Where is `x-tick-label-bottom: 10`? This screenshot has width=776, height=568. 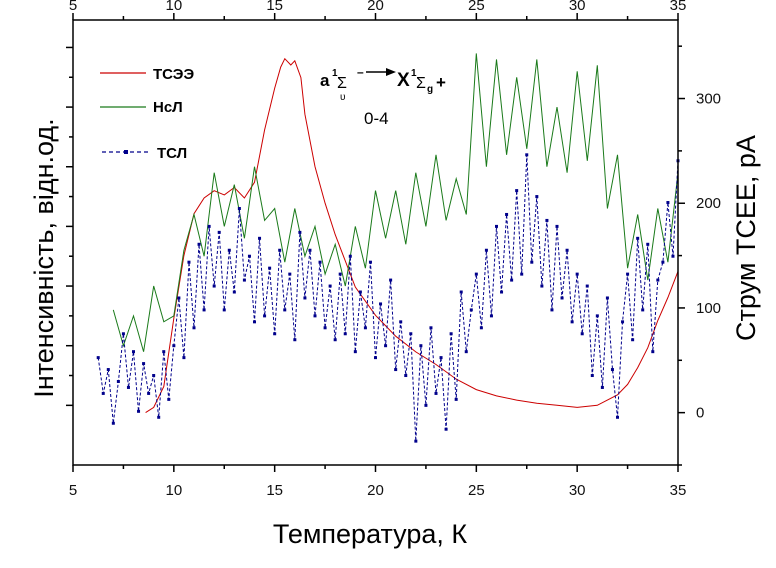 x-tick-label-bottom: 10 is located at coordinates (173, 490).